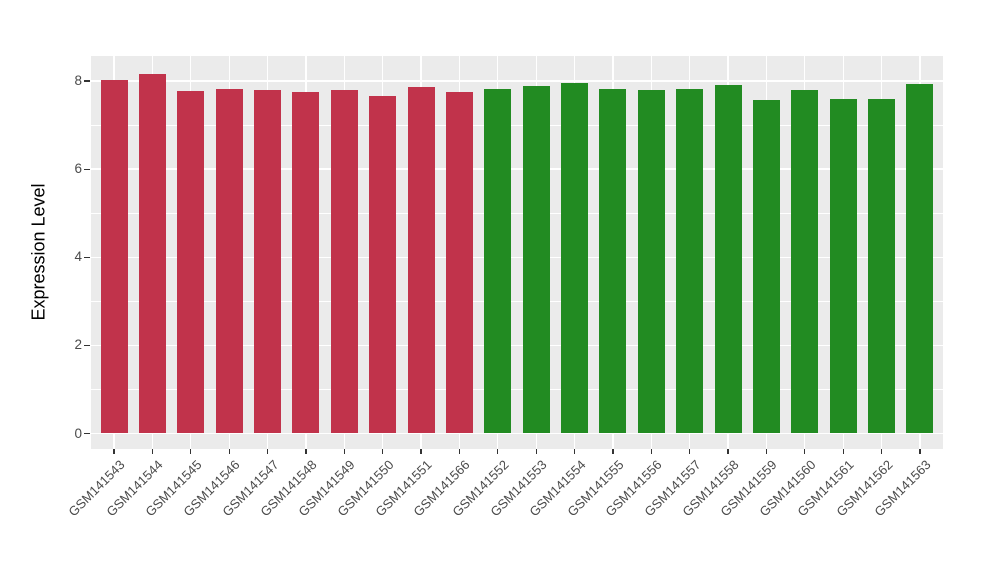 Image resolution: width=1000 pixels, height=580 pixels. Describe the element at coordinates (383, 264) in the screenshot. I see `bar-GSM141550` at that location.